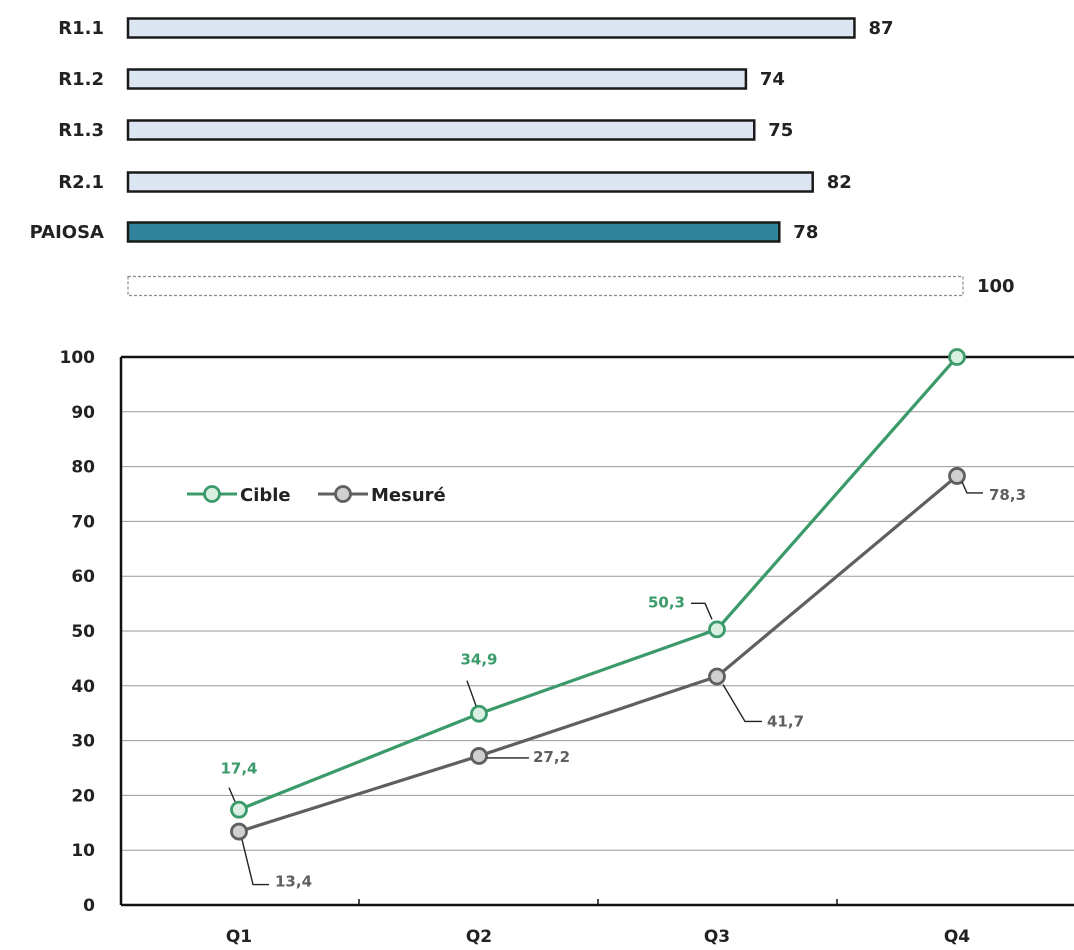 The image size is (1074, 950). What do you see at coordinates (293, 882) in the screenshot?
I see `data-label: 13,4` at bounding box center [293, 882].